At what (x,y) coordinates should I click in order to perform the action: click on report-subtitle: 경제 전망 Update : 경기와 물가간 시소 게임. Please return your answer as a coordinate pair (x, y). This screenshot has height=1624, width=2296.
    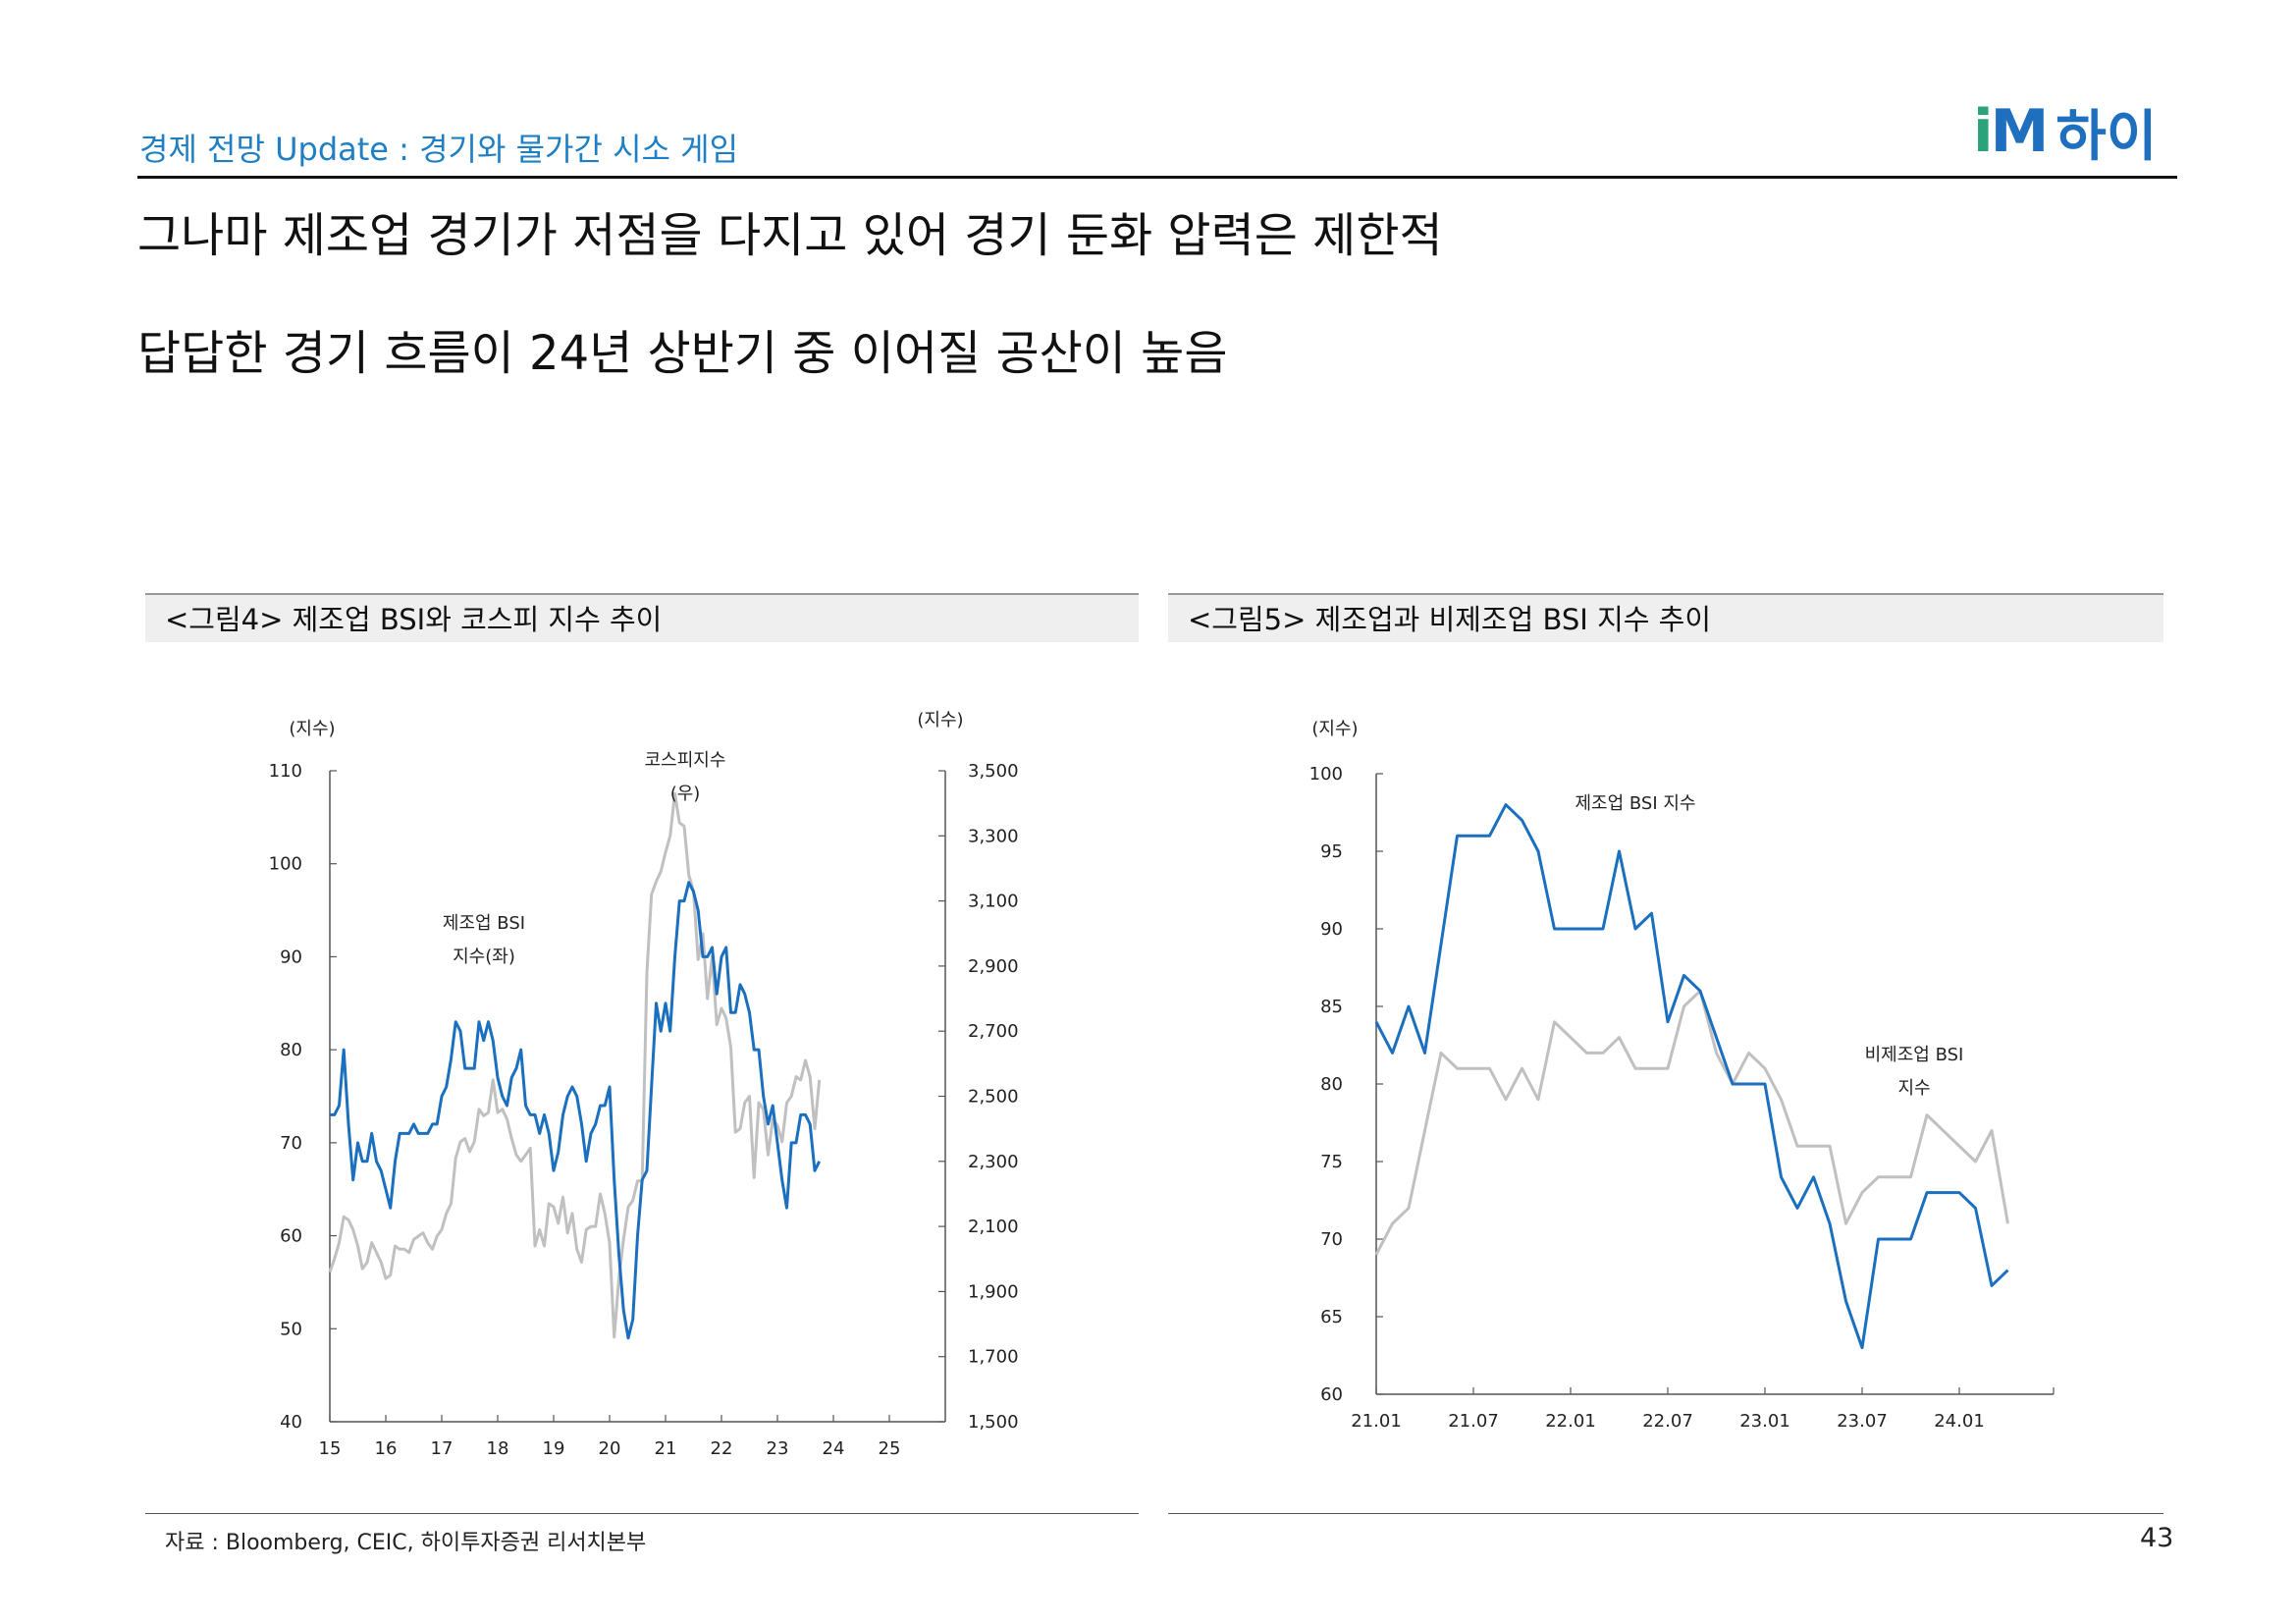
    Looking at the image, I should click on (439, 149).